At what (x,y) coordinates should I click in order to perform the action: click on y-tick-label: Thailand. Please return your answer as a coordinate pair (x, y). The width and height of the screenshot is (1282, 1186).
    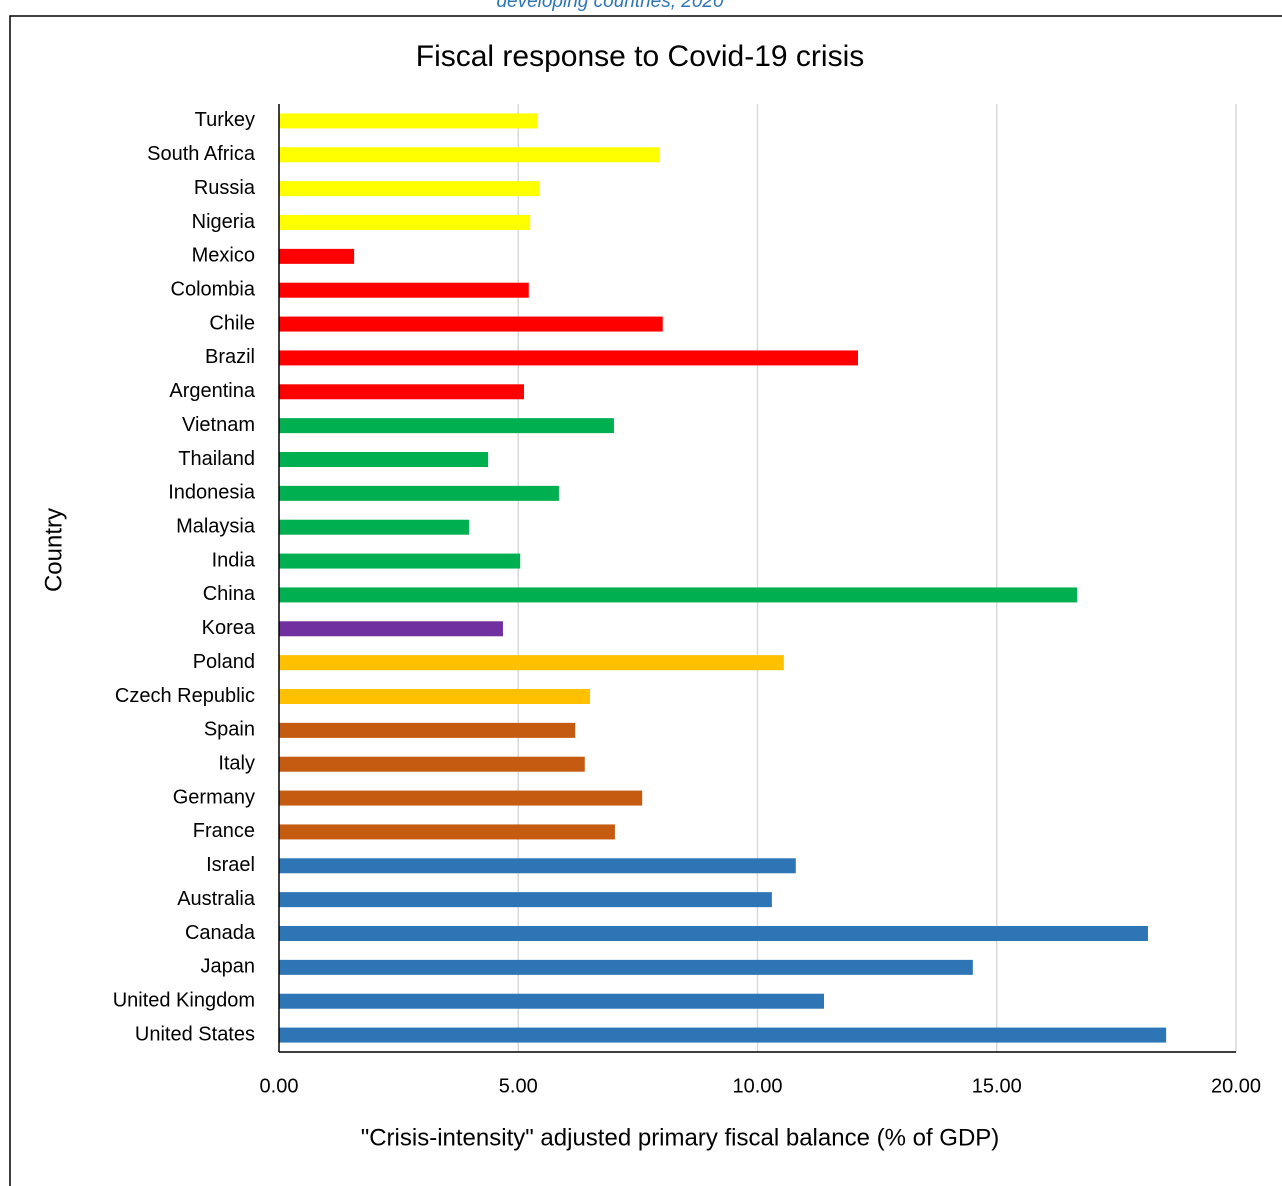
    Looking at the image, I should click on (216, 459).